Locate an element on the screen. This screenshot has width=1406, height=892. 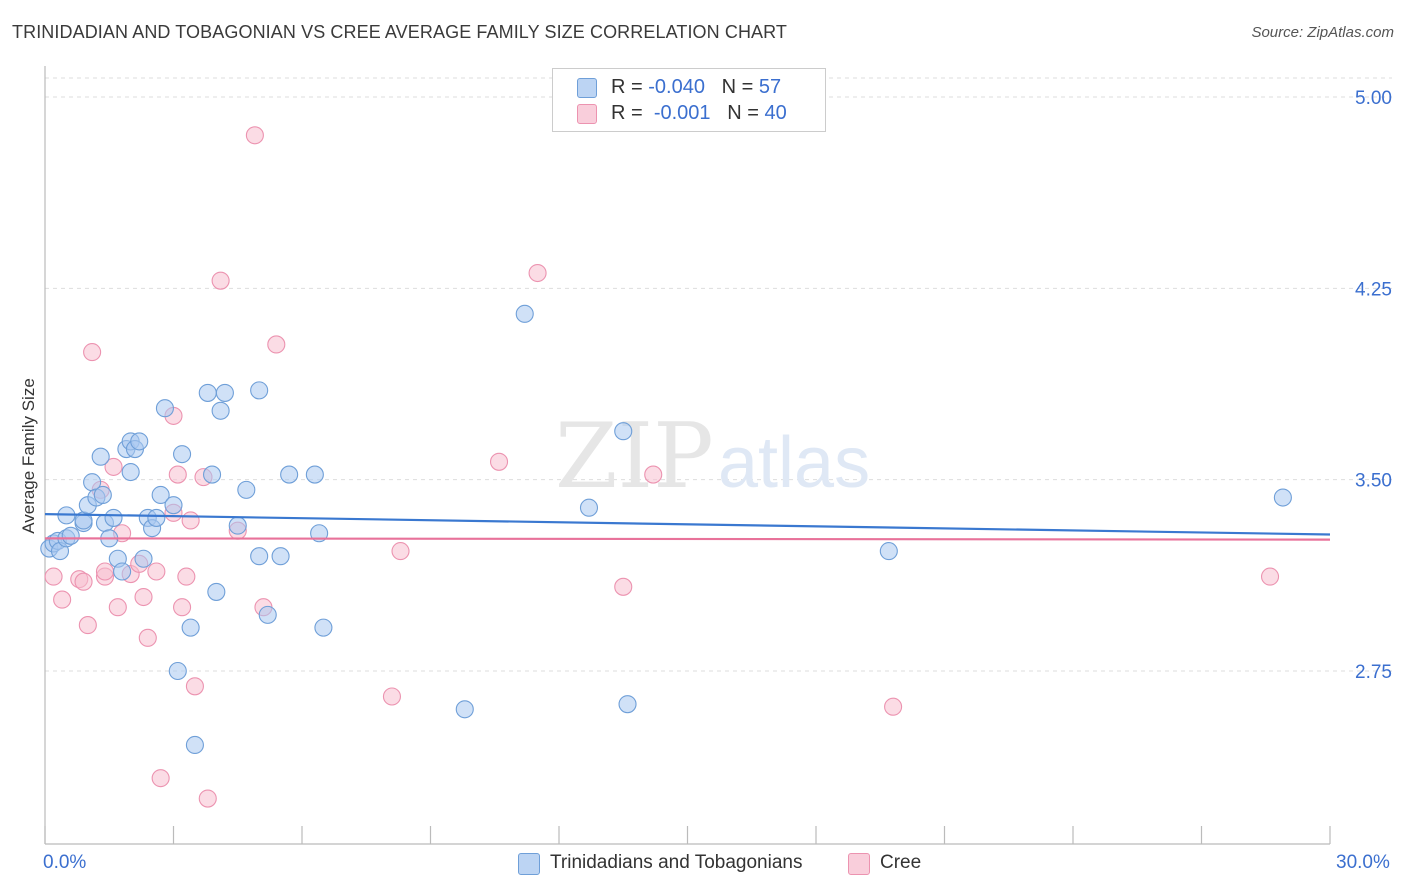
y-axis-label: Average Family Size is located at coordinates (28, 456).